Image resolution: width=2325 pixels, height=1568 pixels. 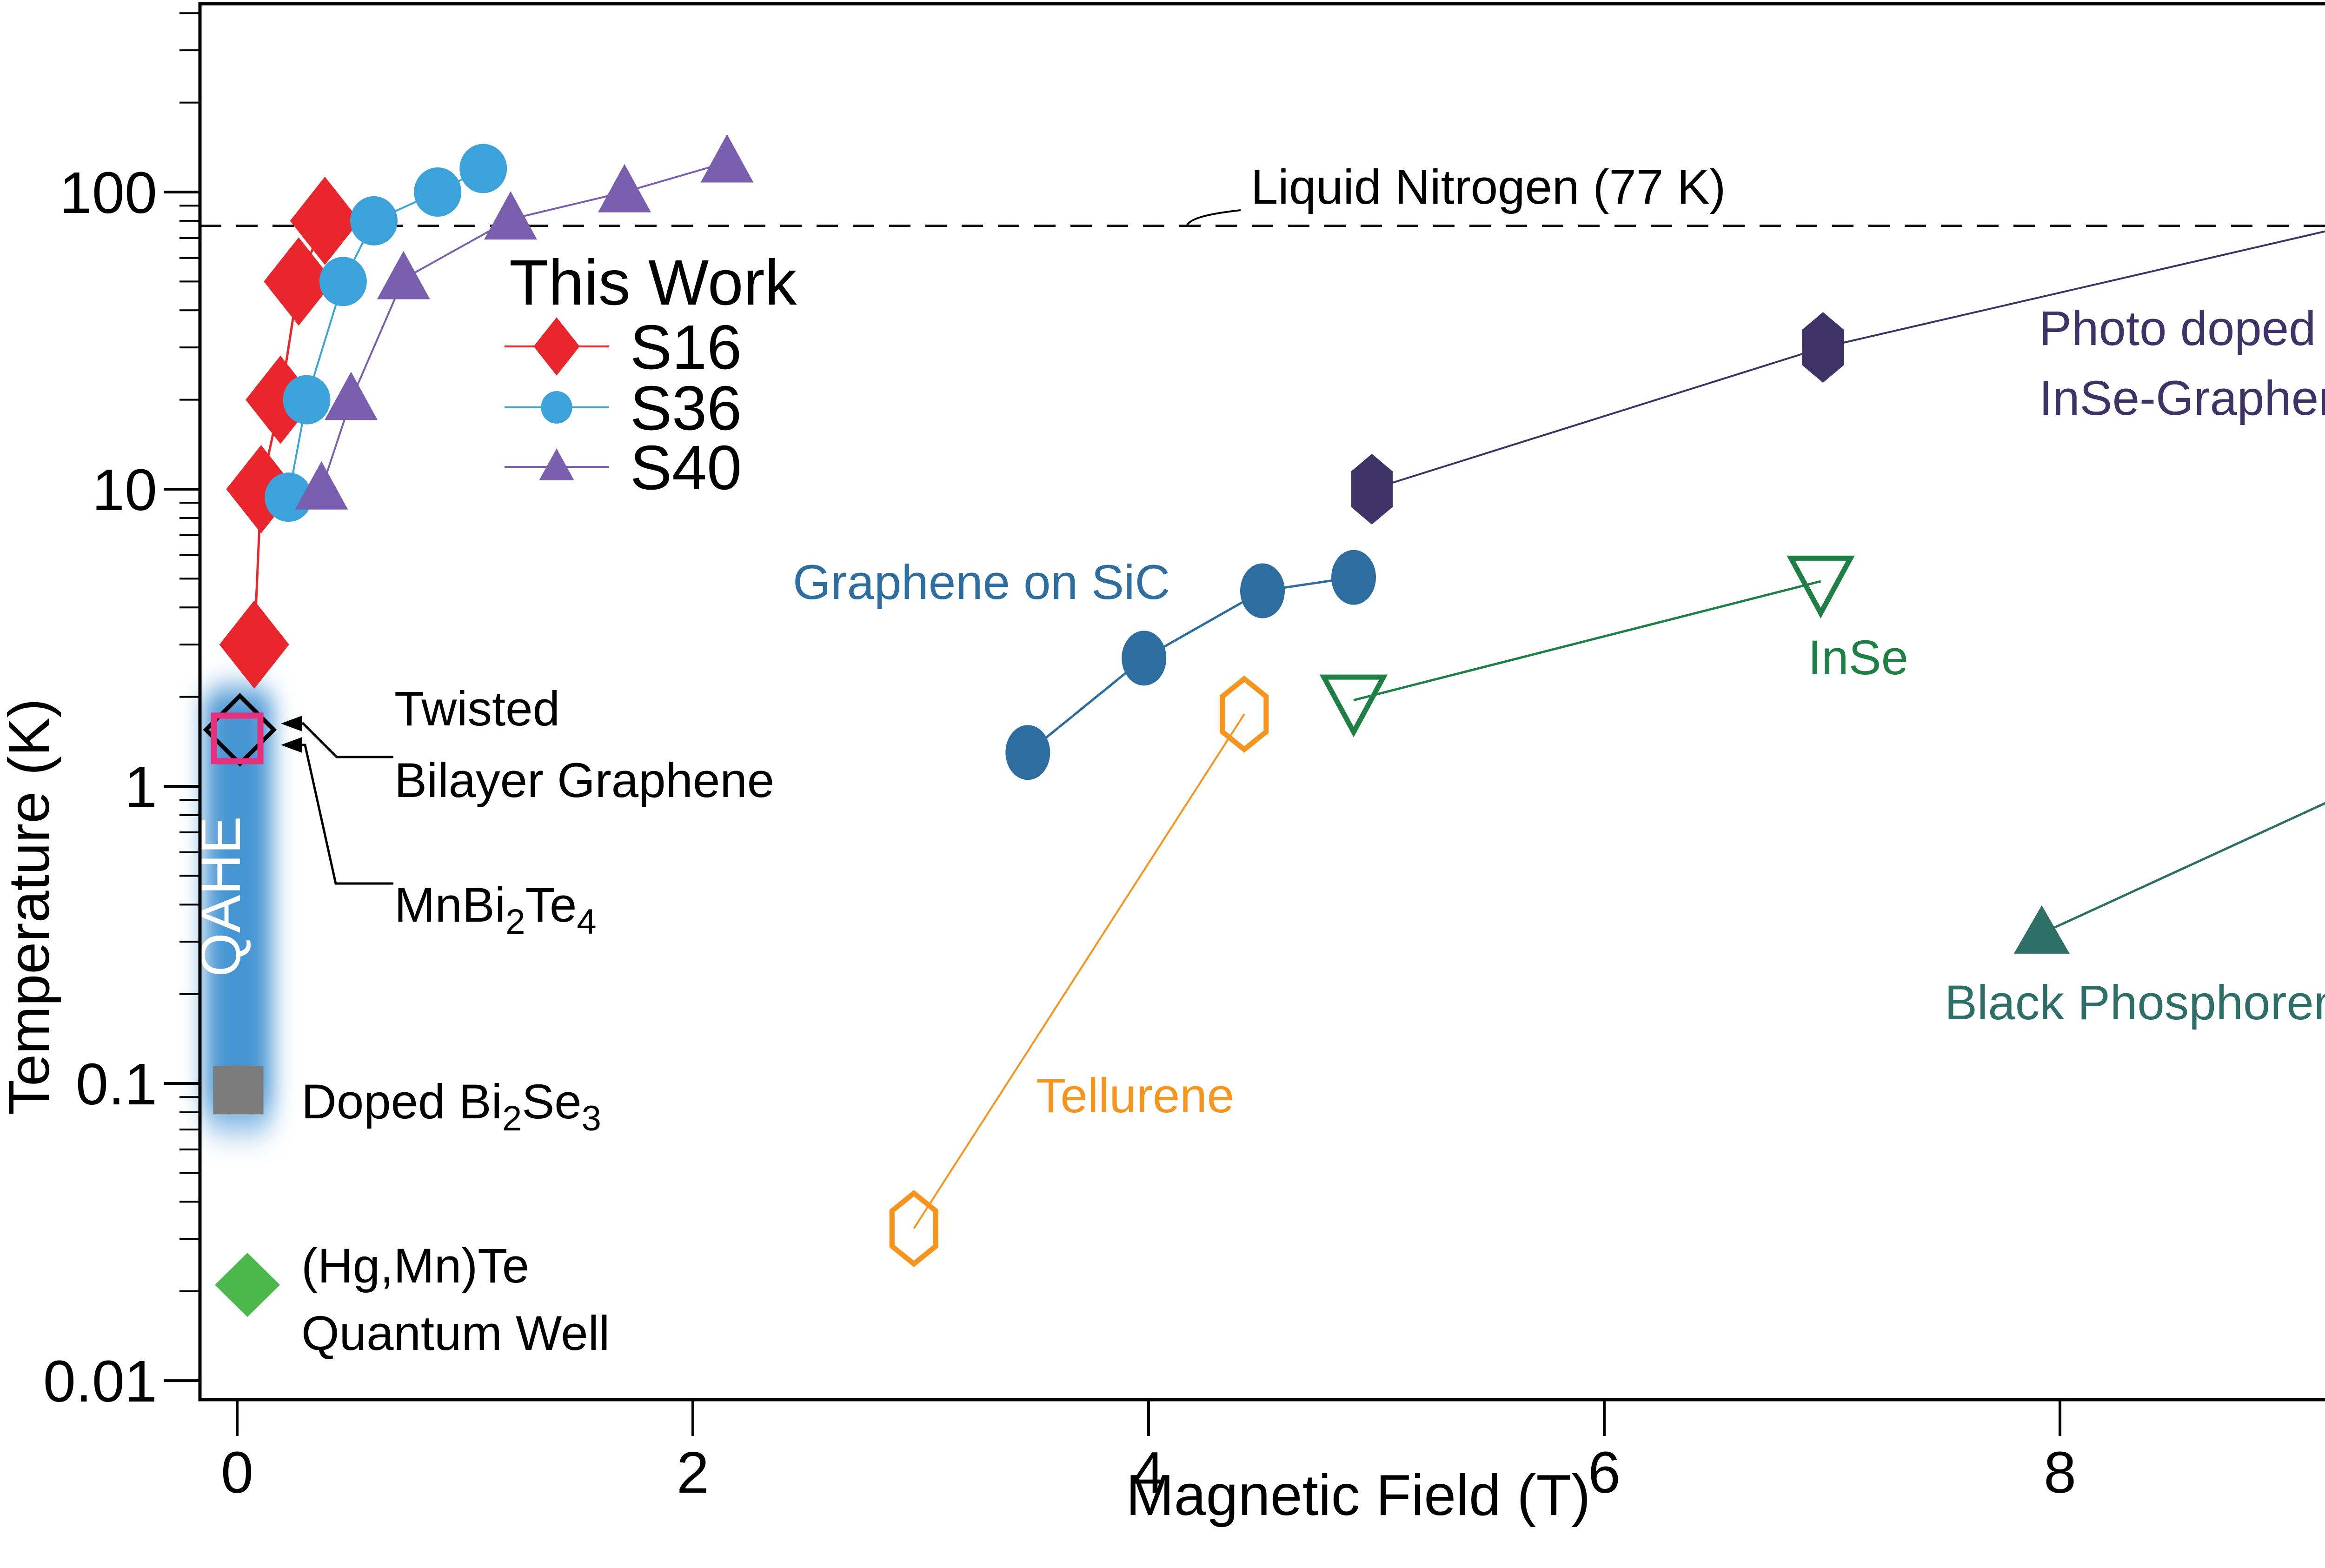 I want to click on x-tick-label-8: 8, so click(x=2060, y=1472).